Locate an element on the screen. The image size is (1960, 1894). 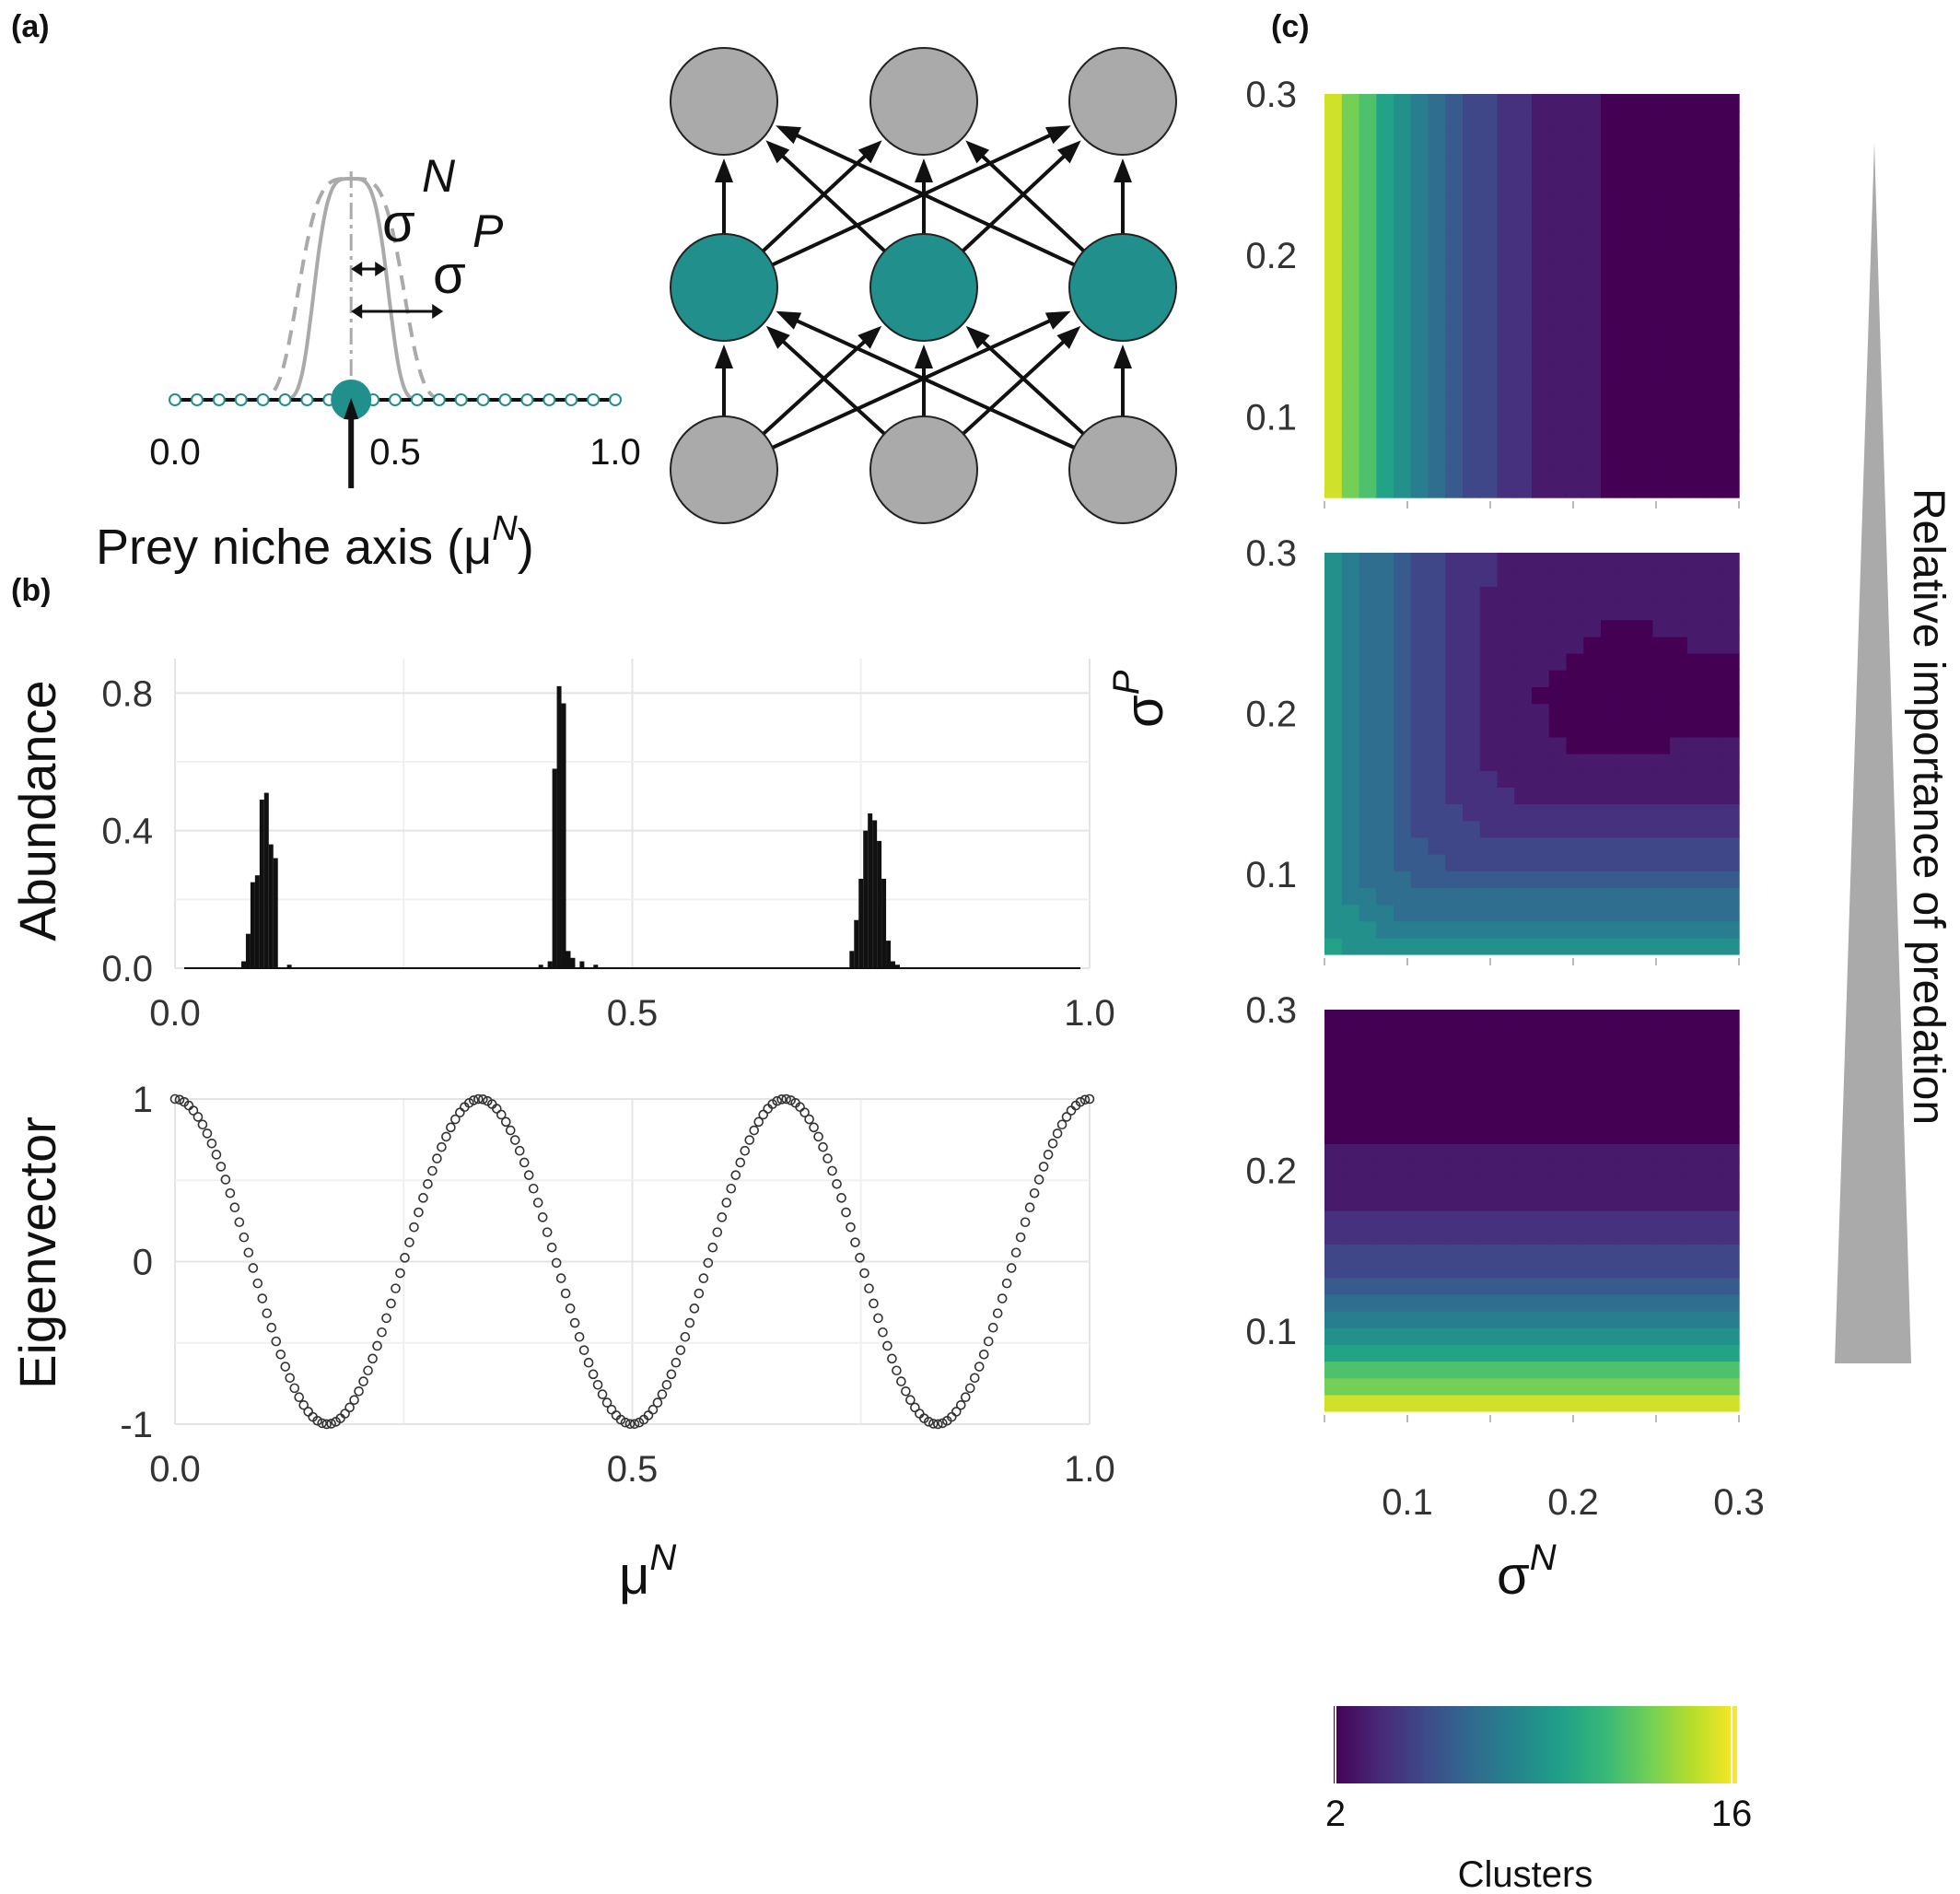
predator-top-edge is located at coordinates (816, 201).